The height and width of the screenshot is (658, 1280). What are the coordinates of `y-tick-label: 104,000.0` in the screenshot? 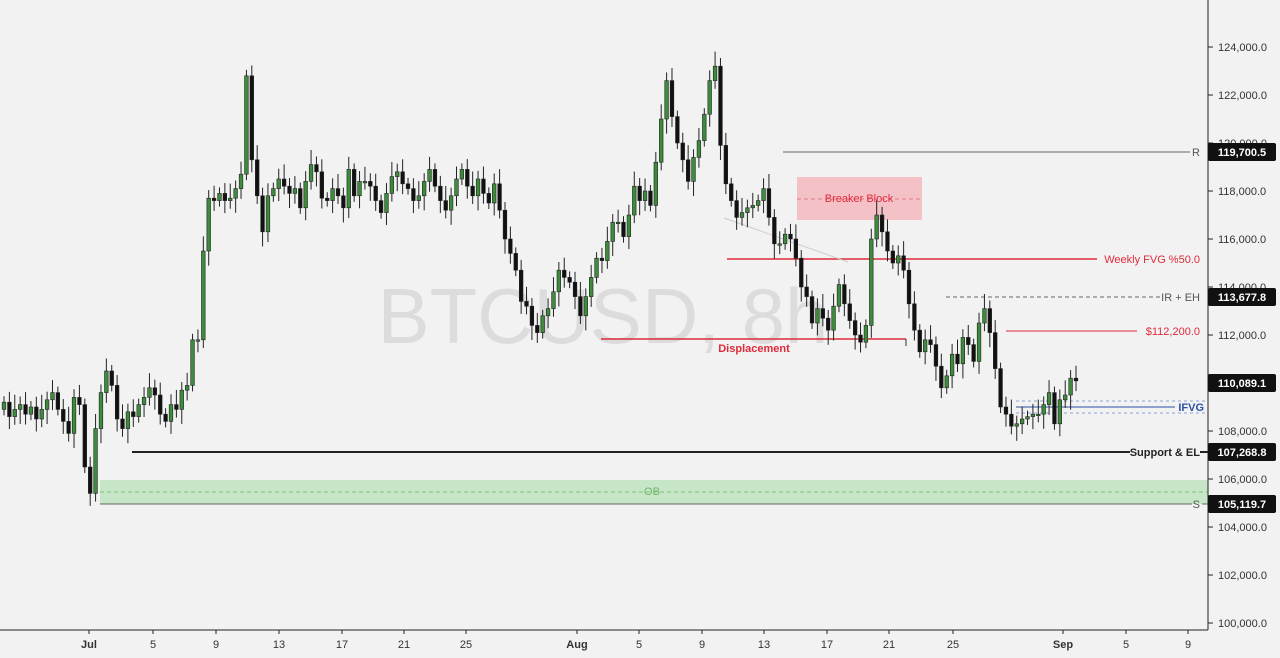 It's located at (1242, 528).